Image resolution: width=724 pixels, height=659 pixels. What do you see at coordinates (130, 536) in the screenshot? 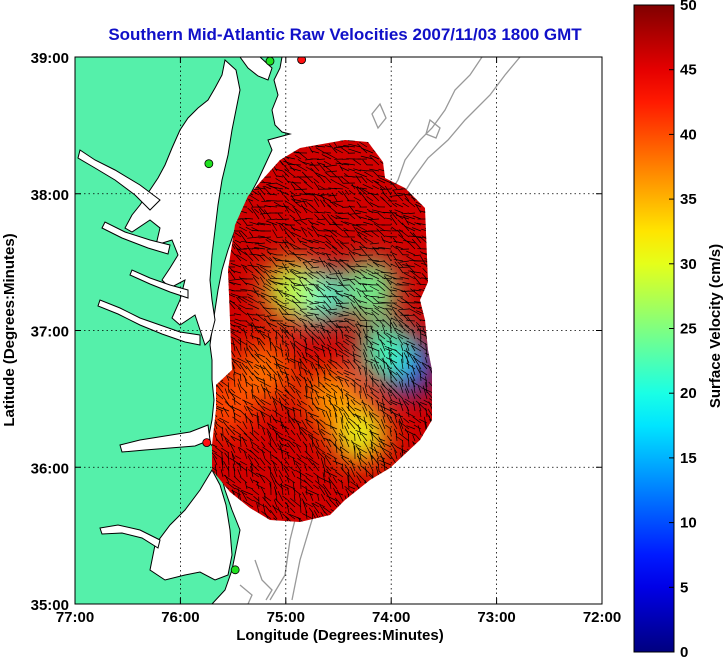
I see `pamlico-river` at bounding box center [130, 536].